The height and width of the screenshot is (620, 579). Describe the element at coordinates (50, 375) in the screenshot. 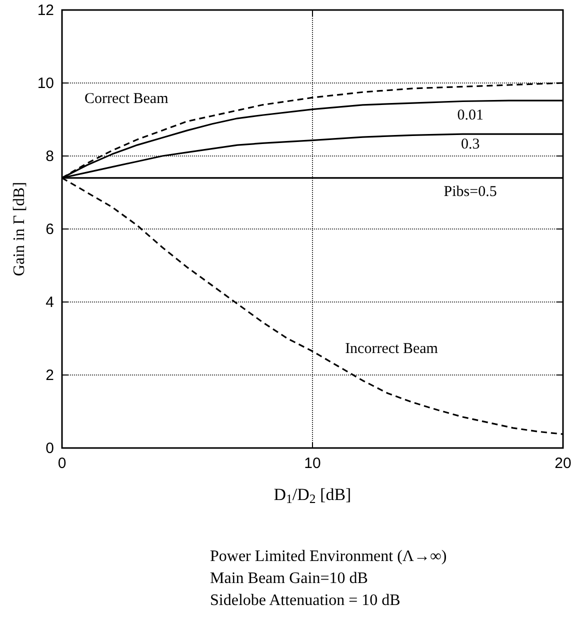

I see `y-tick-label: 2` at that location.